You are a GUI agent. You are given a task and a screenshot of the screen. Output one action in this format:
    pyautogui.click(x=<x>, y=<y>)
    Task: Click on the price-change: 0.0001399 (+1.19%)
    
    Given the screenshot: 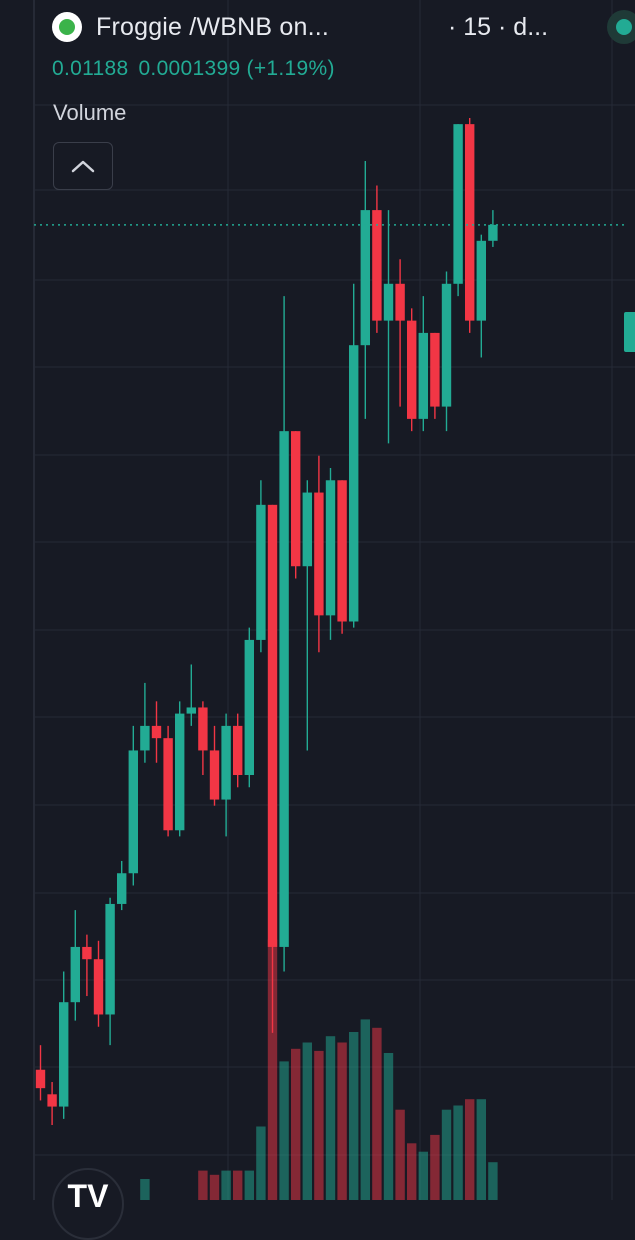 What is the action you would take?
    pyautogui.click(x=236, y=68)
    